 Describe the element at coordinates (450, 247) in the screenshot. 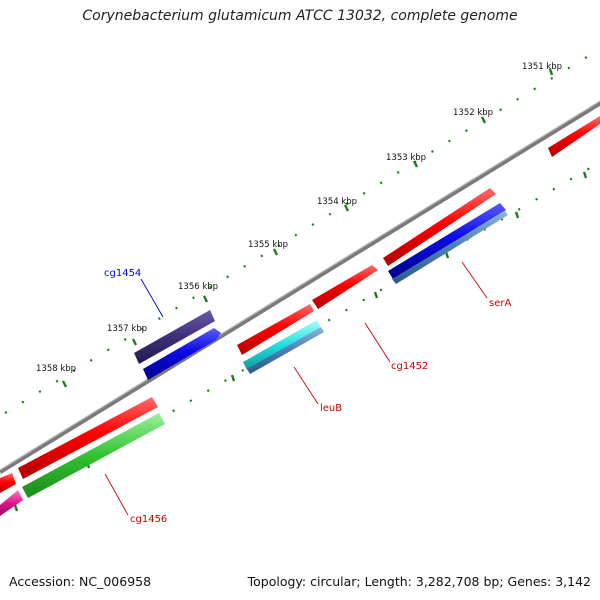

I see `gene-sera-steel` at that location.